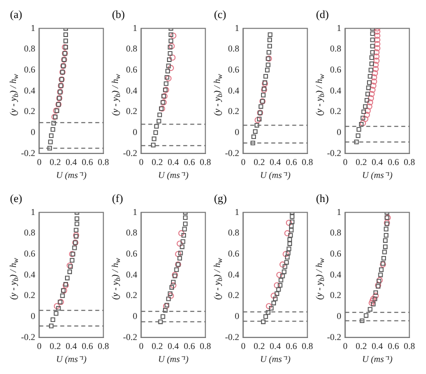  What do you see at coordinates (220, 199) in the screenshot?
I see `chart-title: (g)` at bounding box center [220, 199].